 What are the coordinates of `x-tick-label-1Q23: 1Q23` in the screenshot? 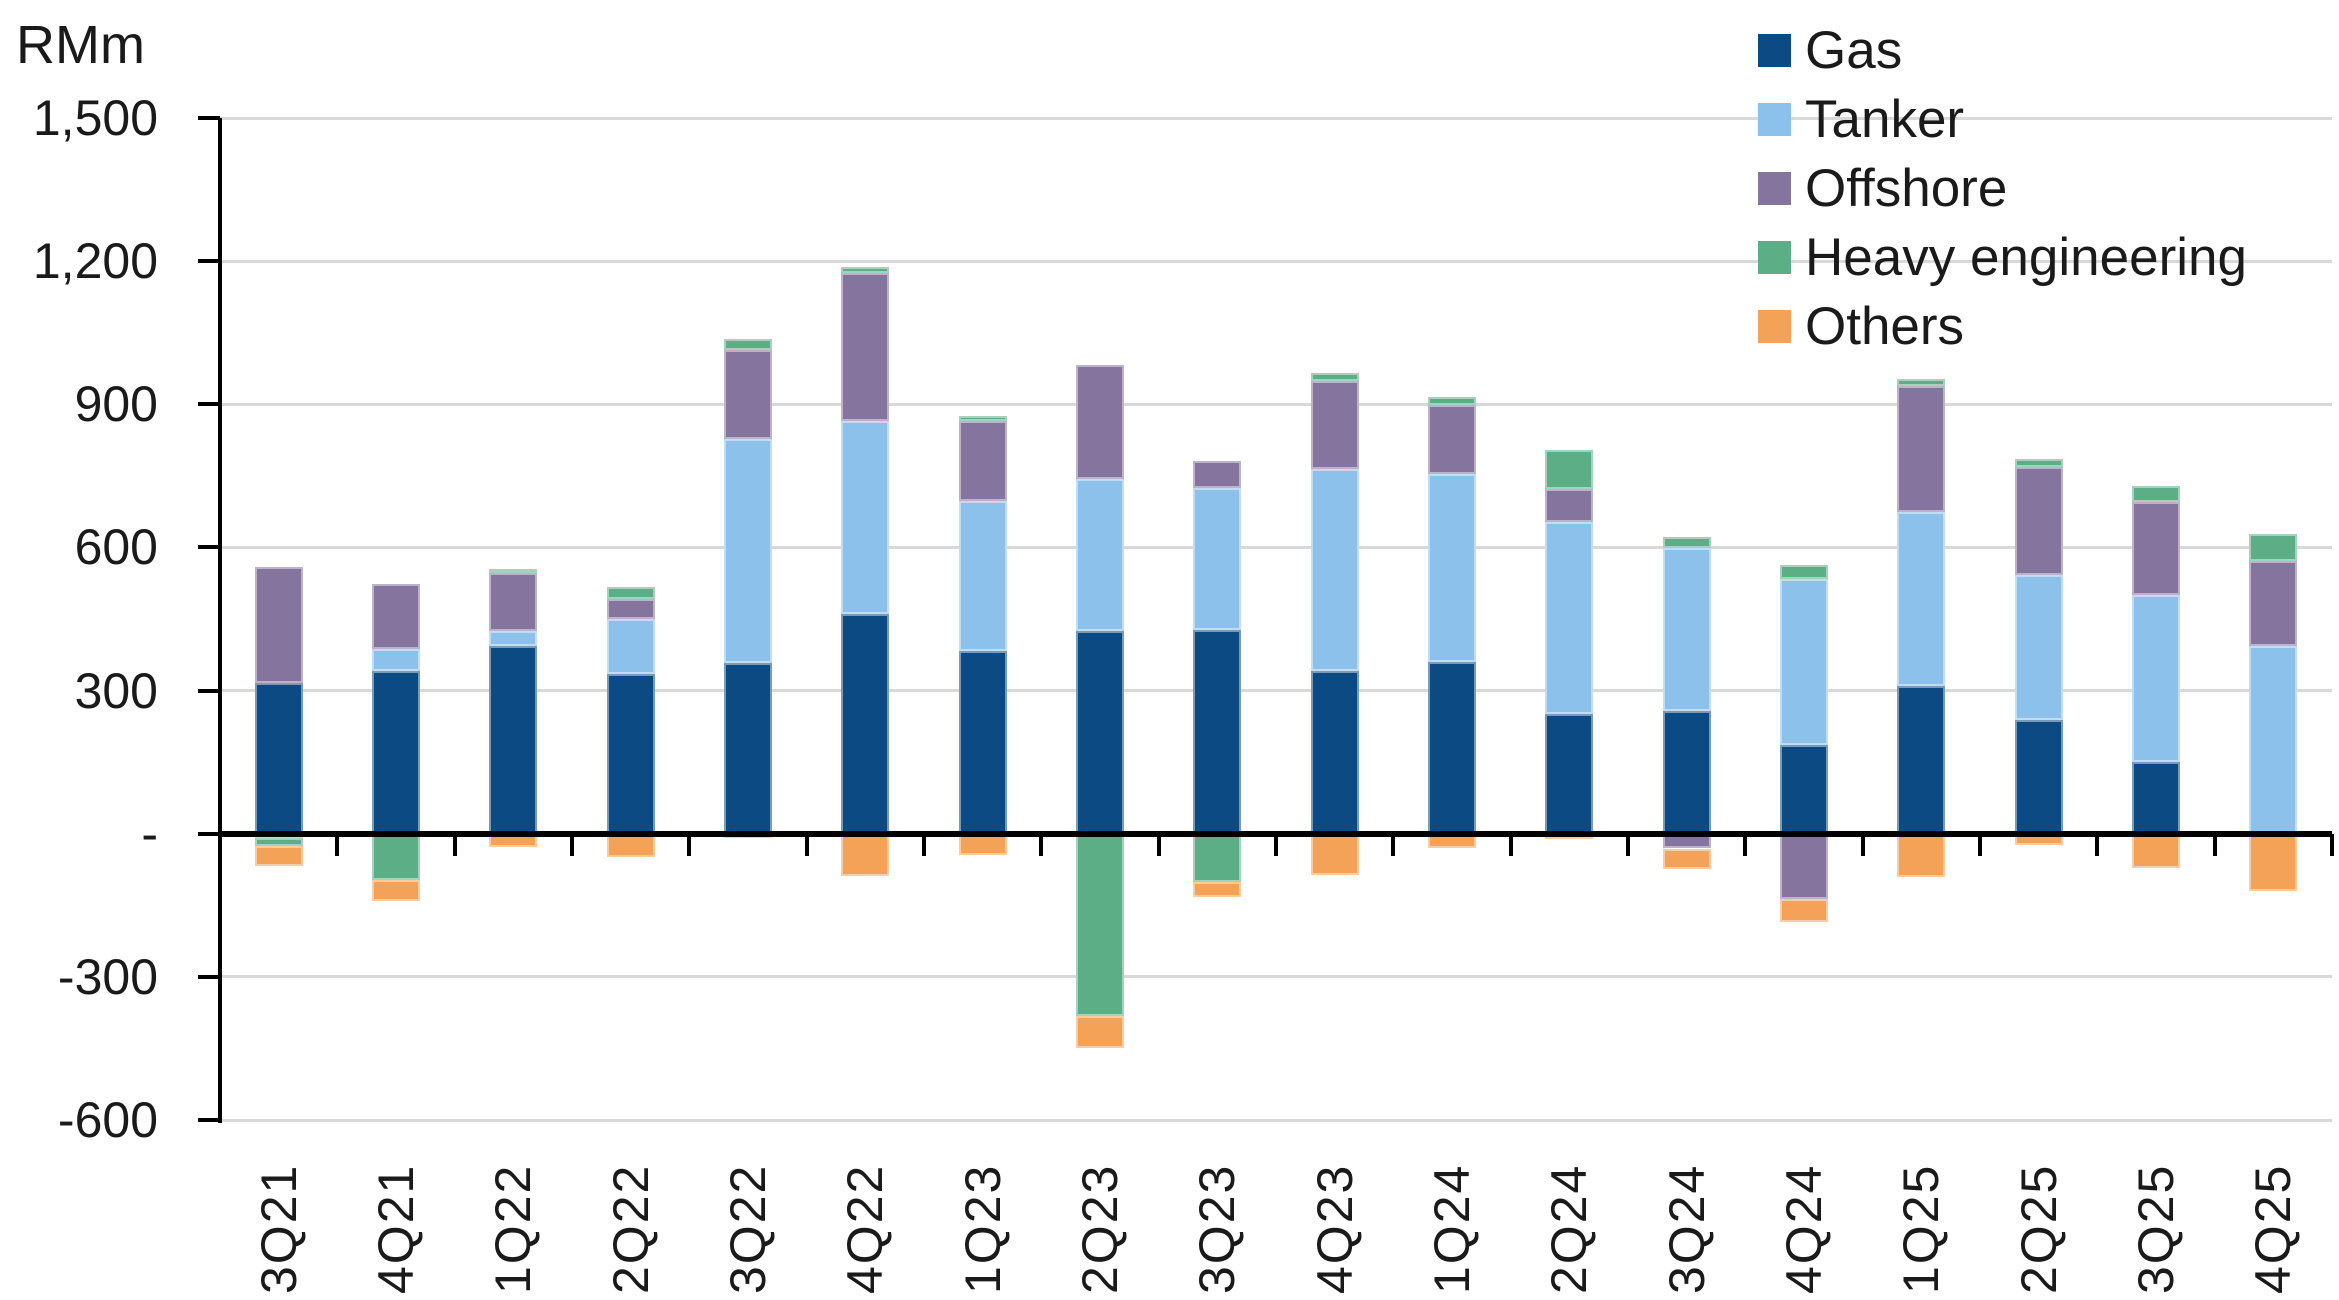 It's located at (982, 1228).